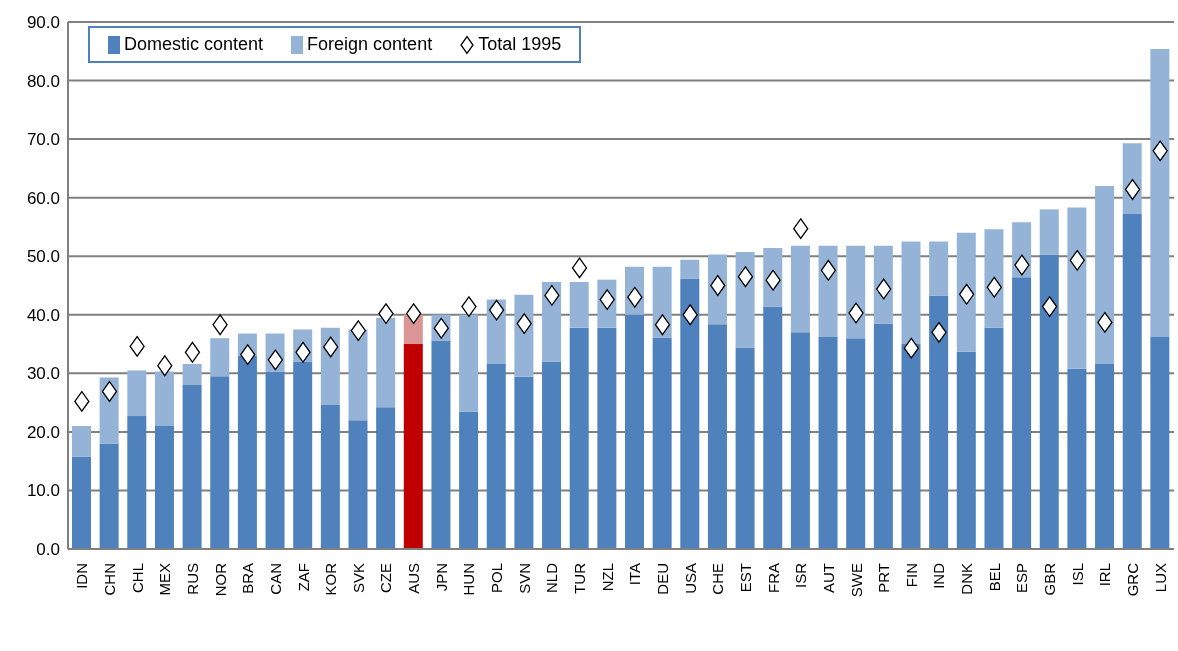  Describe the element at coordinates (220, 579) in the screenshot. I see `x-tick-label: NOR` at that location.